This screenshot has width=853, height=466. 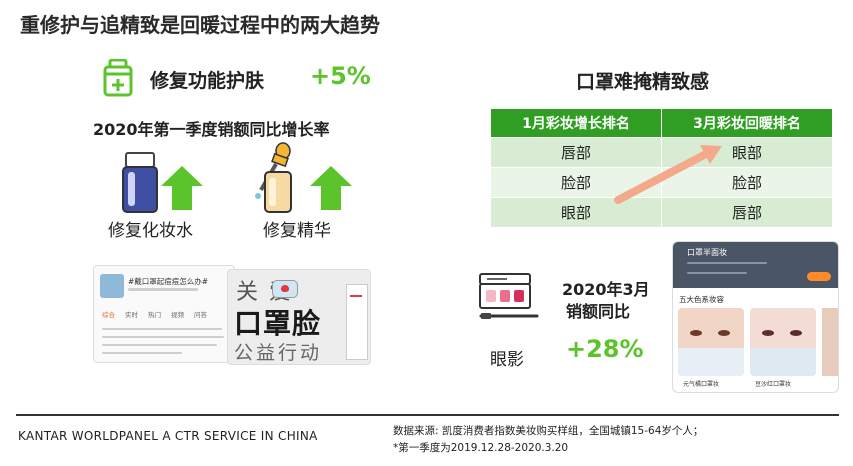 What do you see at coordinates (278, 323) in the screenshot?
I see `poster-main-text: 口罩脸` at bounding box center [278, 323].